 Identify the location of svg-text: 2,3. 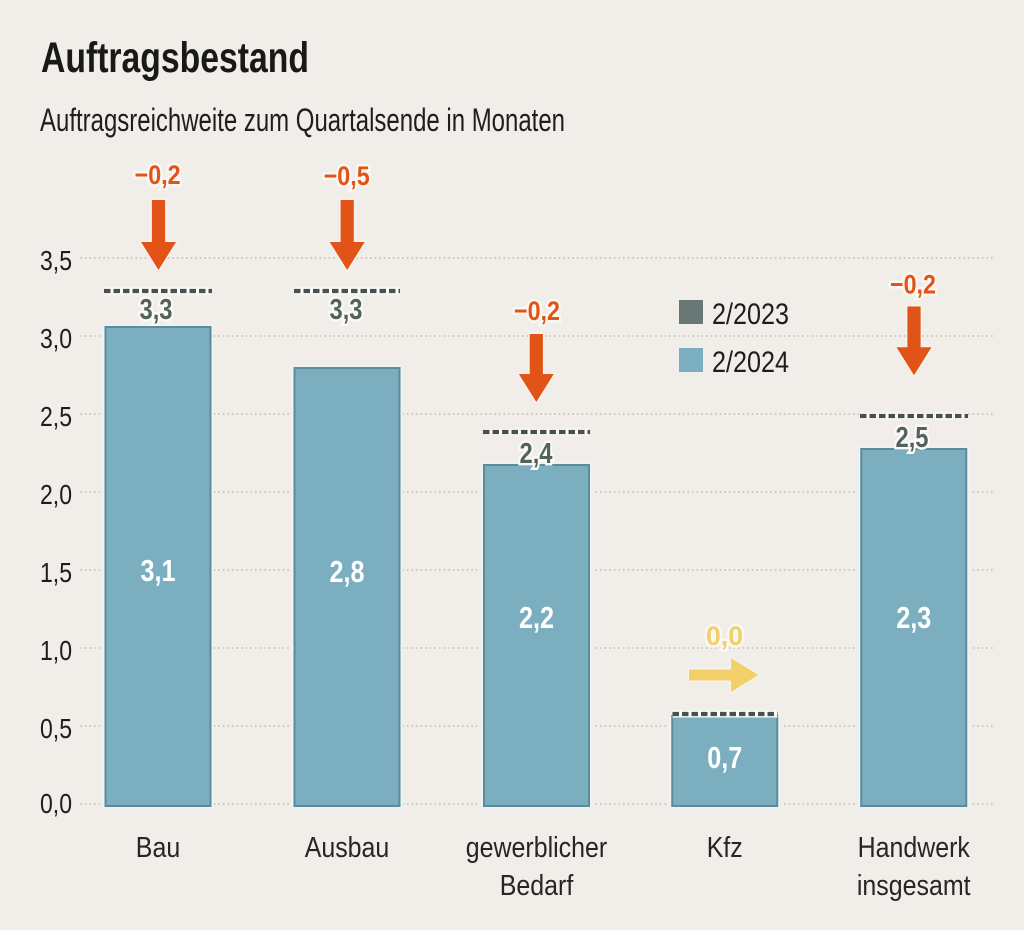
(913, 617).